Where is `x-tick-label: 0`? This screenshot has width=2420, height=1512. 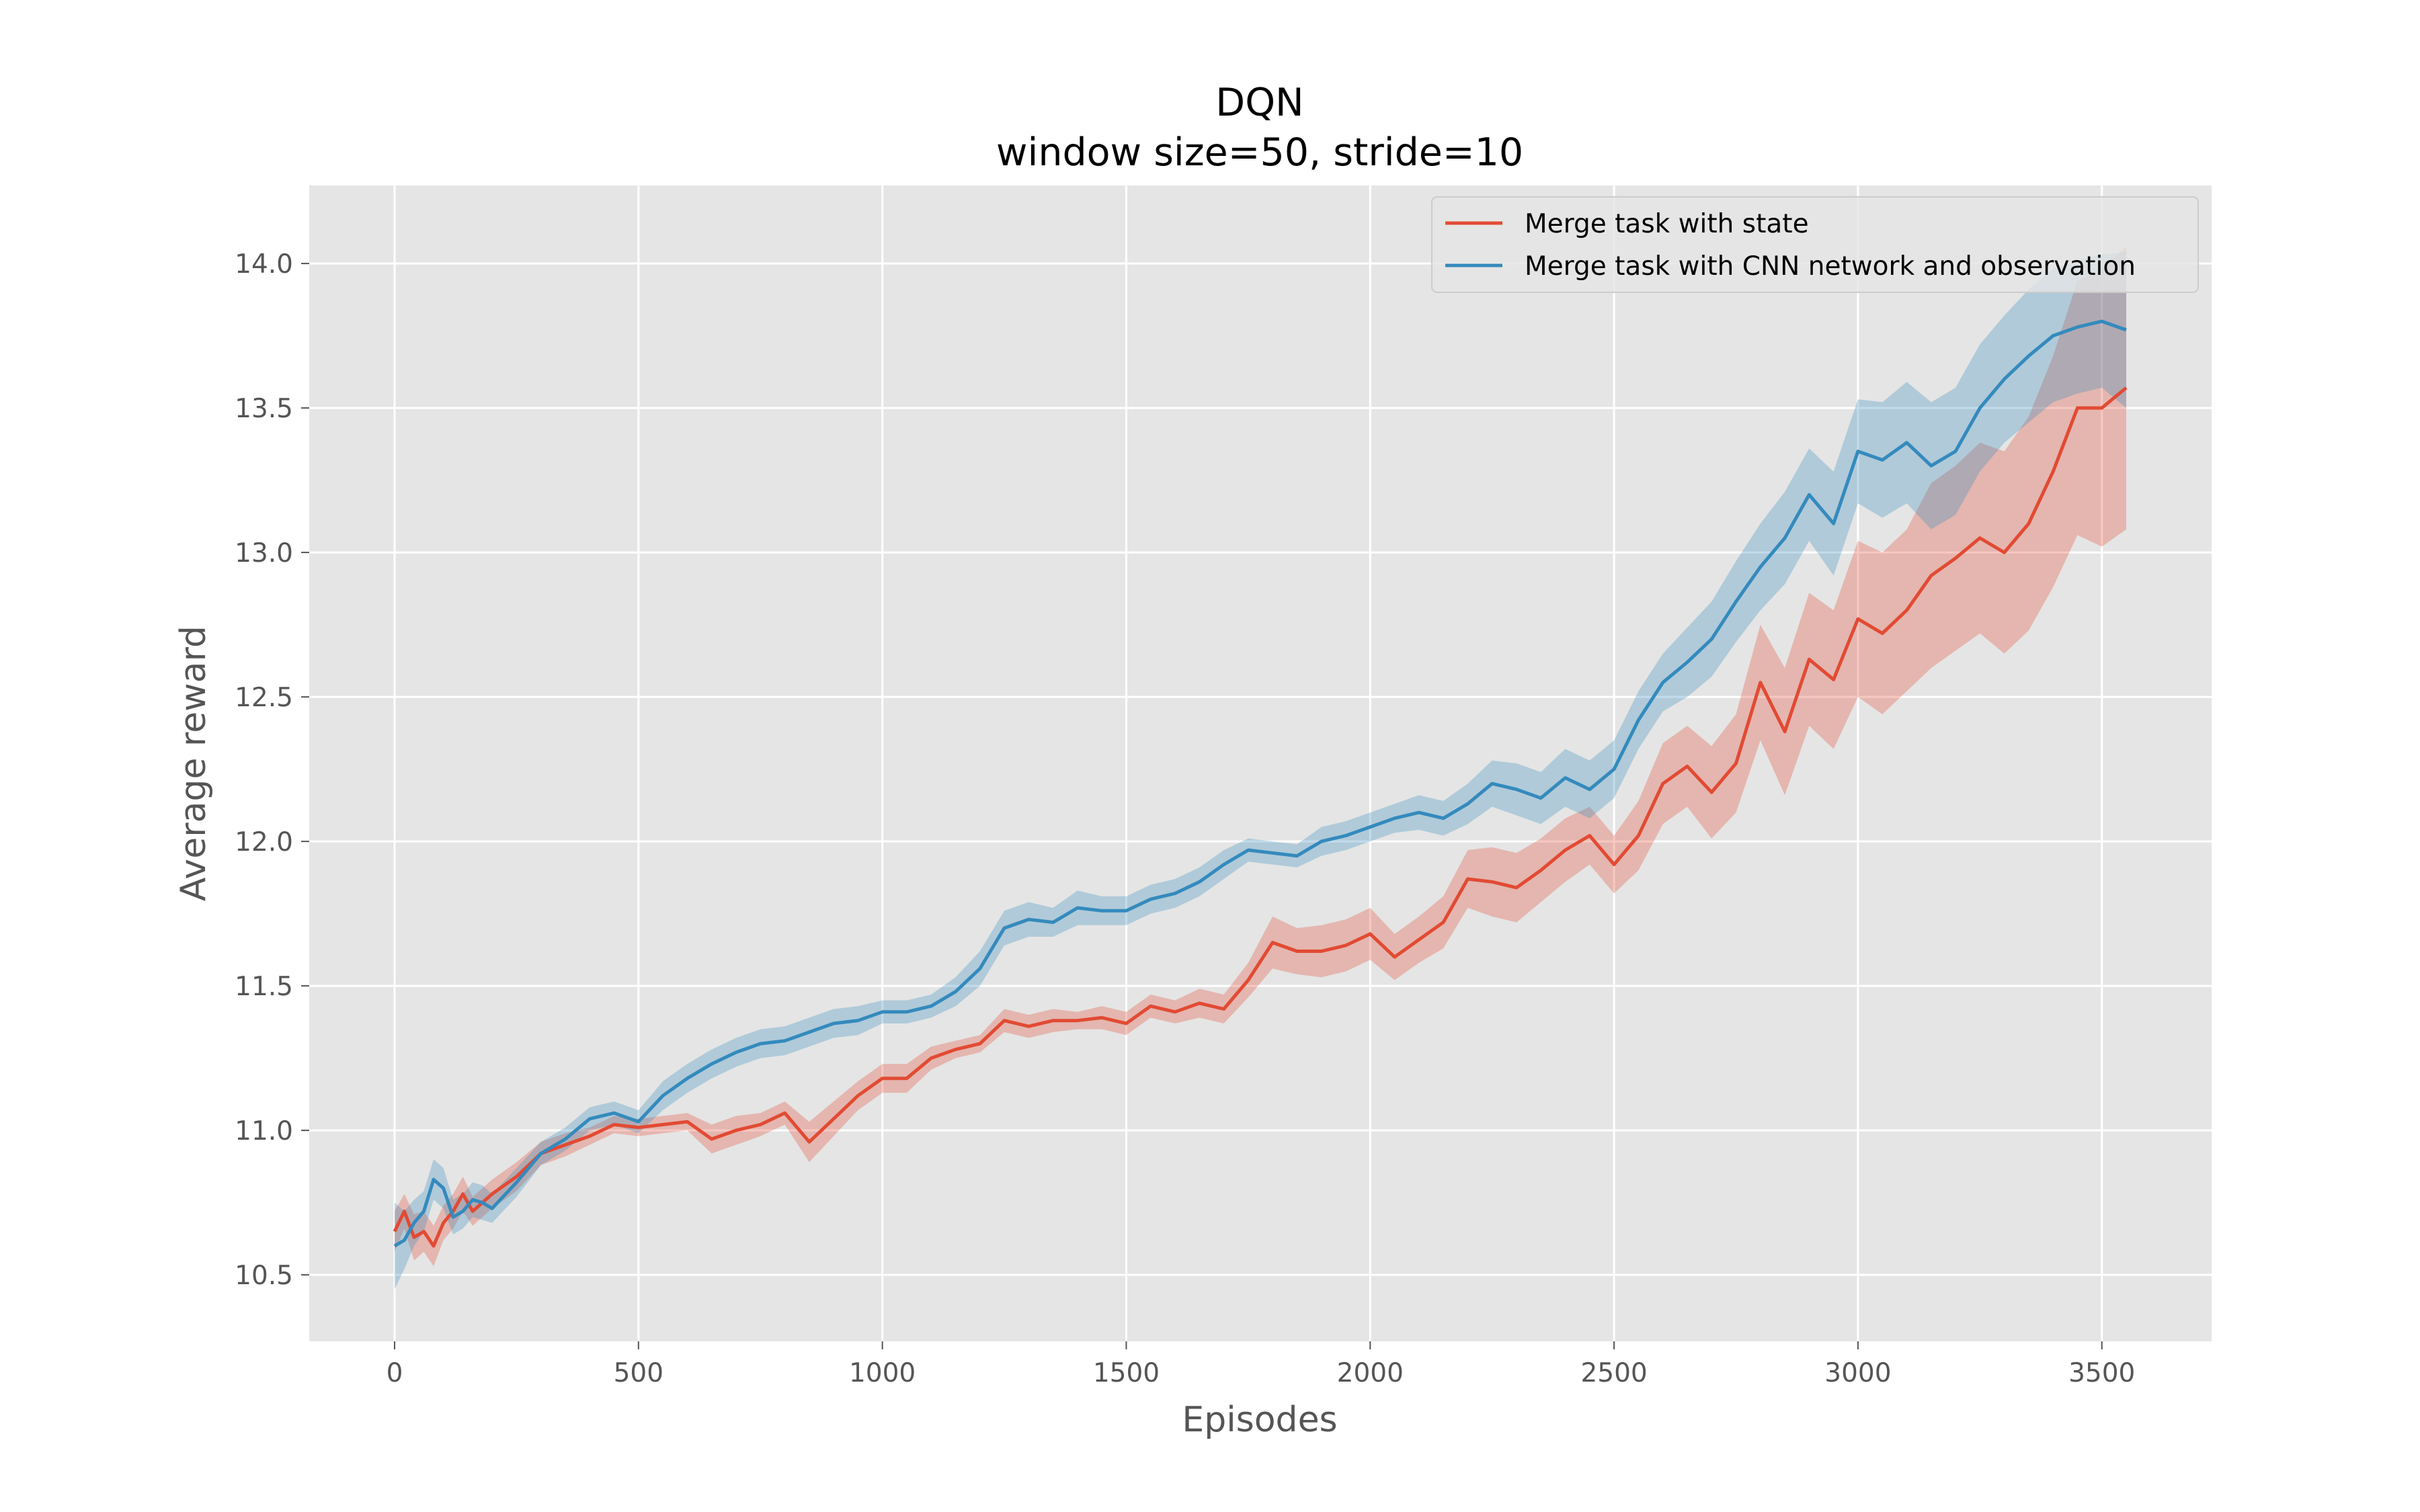
x-tick-label: 0 is located at coordinates (395, 1373).